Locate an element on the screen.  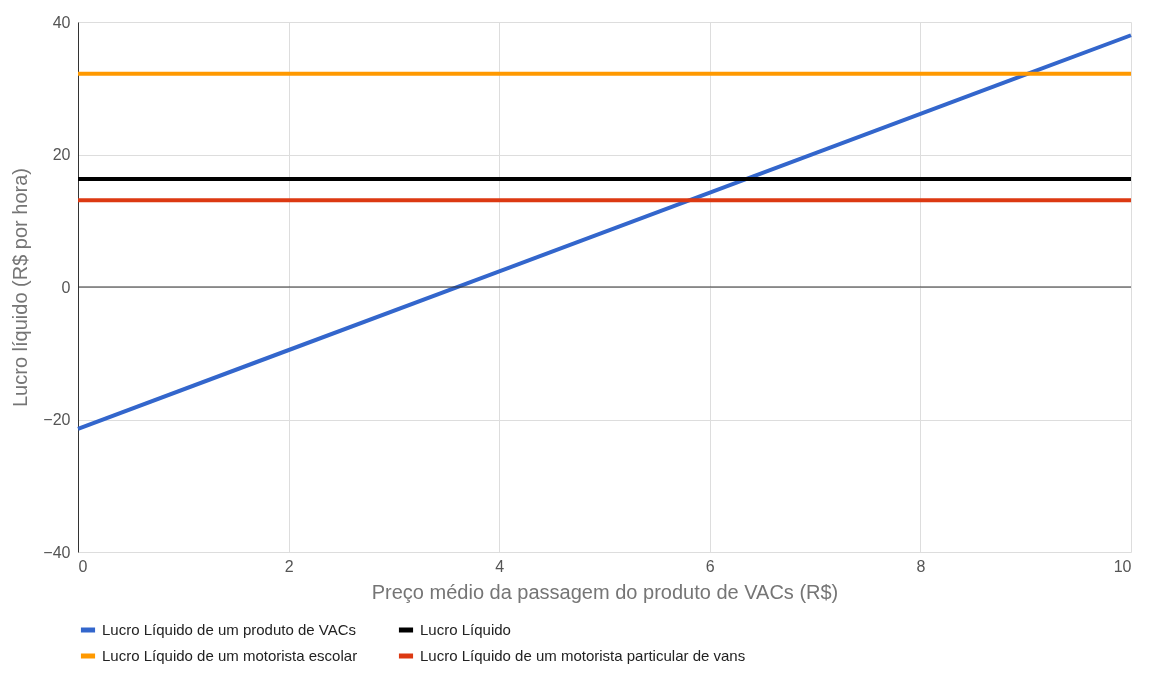
x-tick-label: 0 is located at coordinates (83, 566).